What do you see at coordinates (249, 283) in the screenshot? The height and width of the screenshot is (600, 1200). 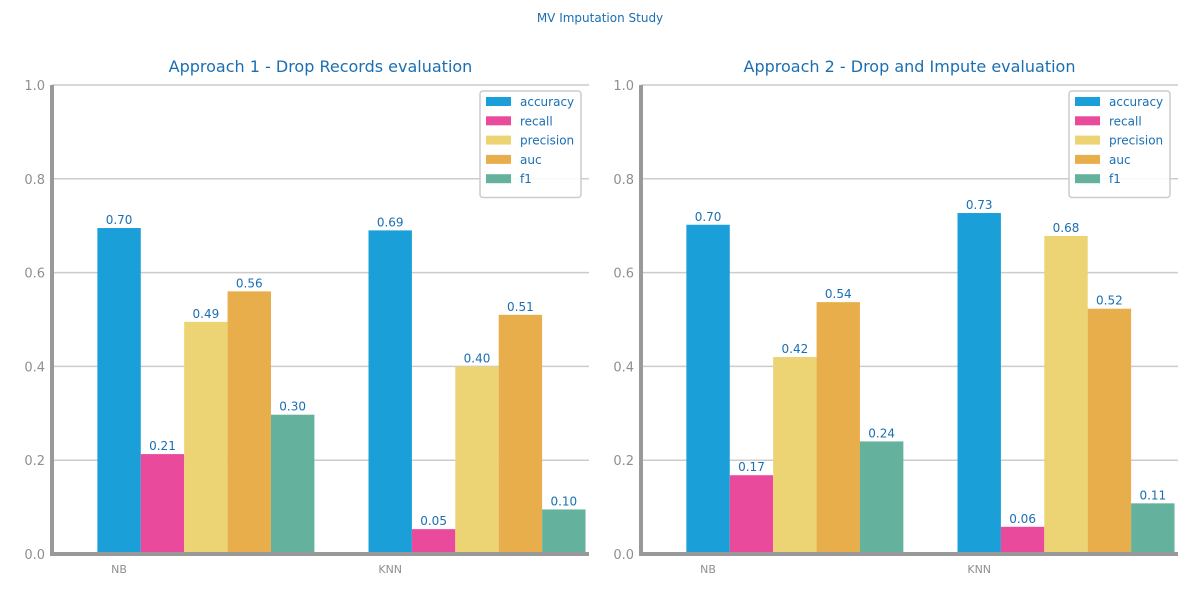 I see `bar-value-label: 0.56` at bounding box center [249, 283].